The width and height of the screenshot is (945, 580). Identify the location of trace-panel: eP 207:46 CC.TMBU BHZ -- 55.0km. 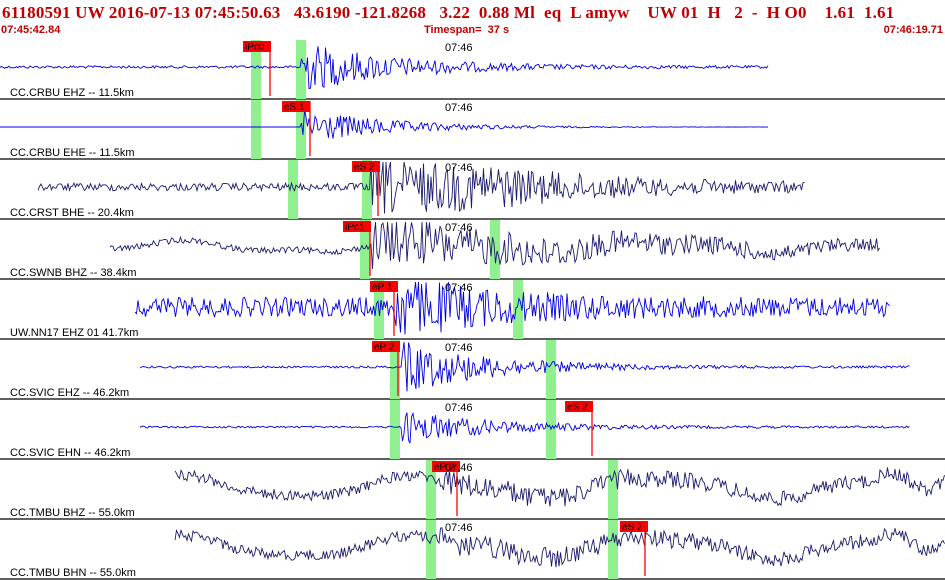
(472, 490).